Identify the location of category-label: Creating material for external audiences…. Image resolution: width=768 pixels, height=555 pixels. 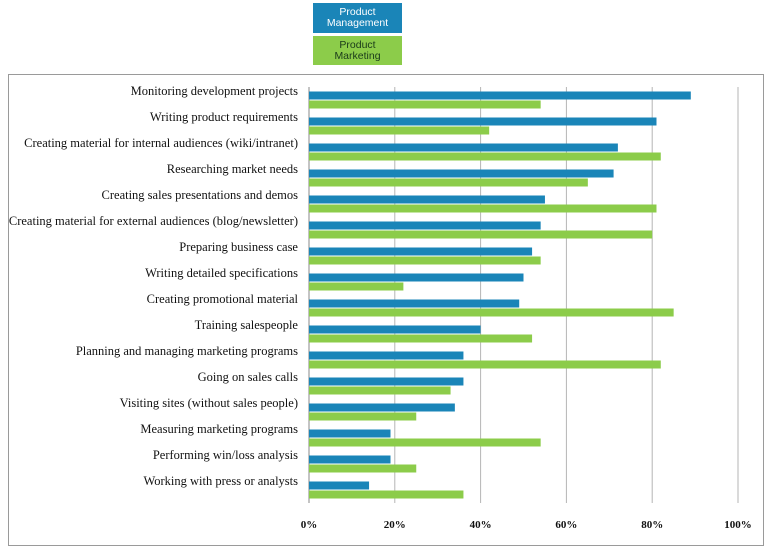
(153, 221).